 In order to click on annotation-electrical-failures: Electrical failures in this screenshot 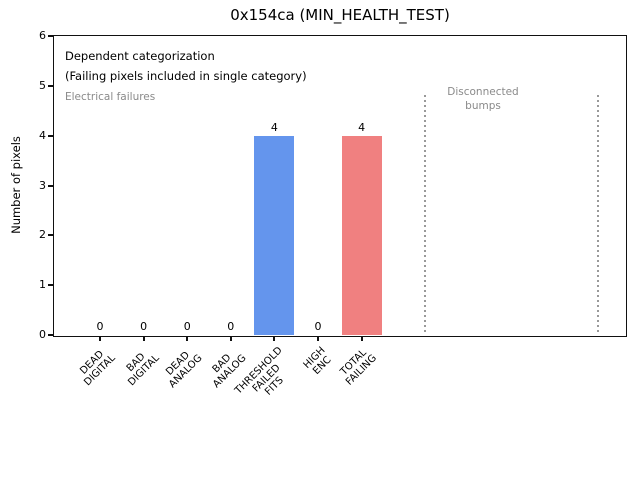, I will do `click(110, 97)`.